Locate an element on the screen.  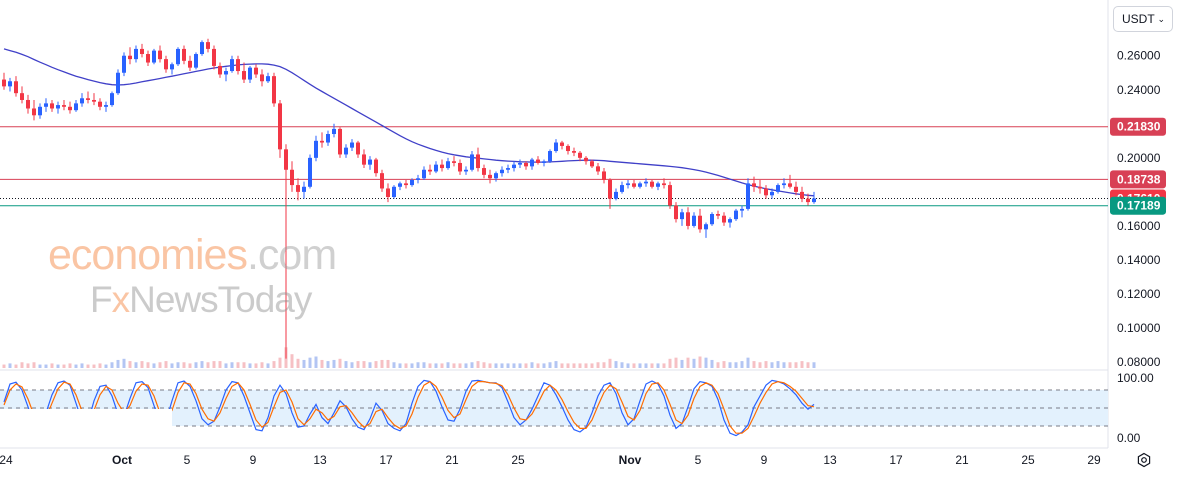
currency-select: USDT ⌄ is located at coordinates (1143, 19).